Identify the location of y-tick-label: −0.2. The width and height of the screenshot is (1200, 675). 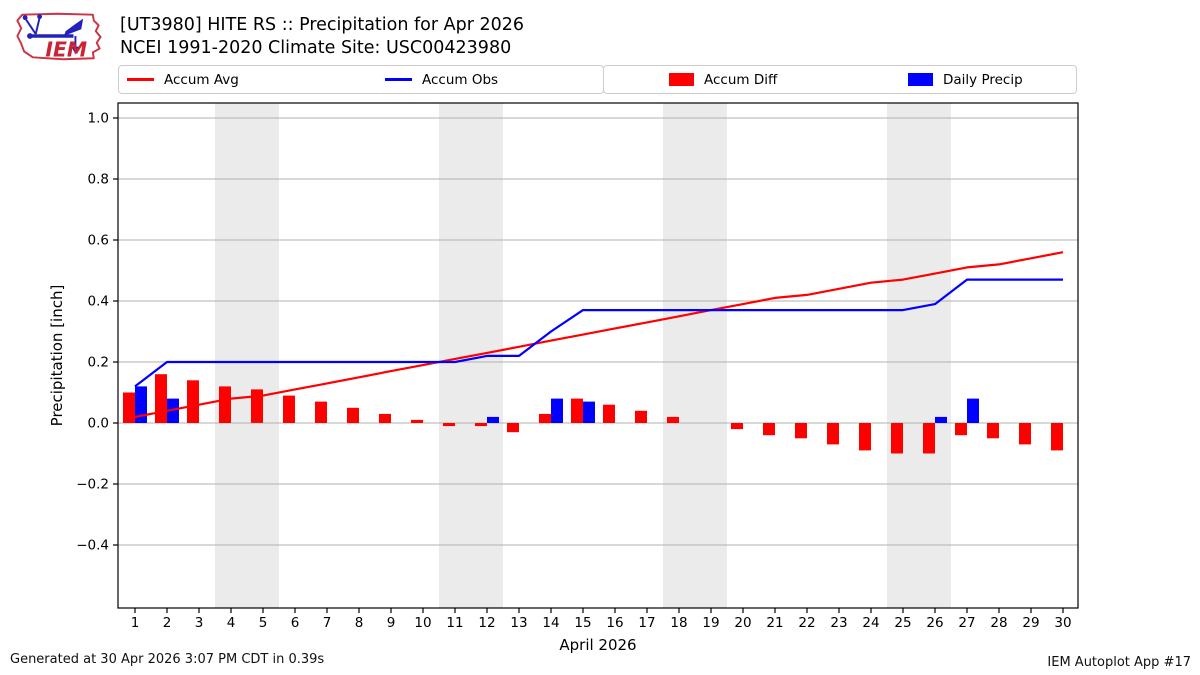
(92, 485).